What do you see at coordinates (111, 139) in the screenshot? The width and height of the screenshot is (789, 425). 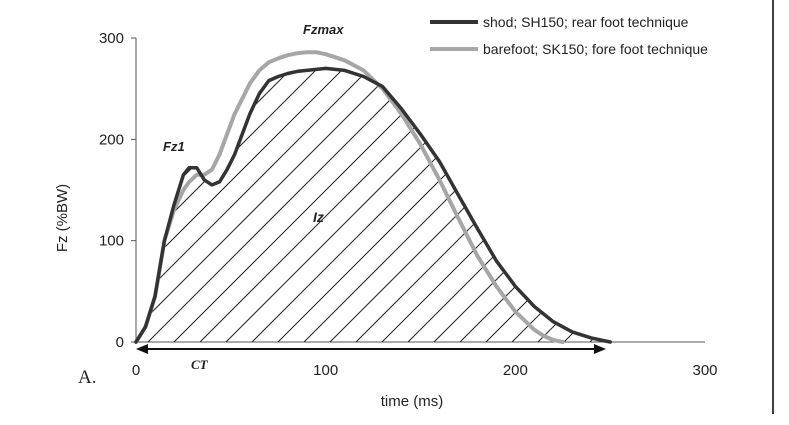 I see `y-tick-label: 200` at bounding box center [111, 139].